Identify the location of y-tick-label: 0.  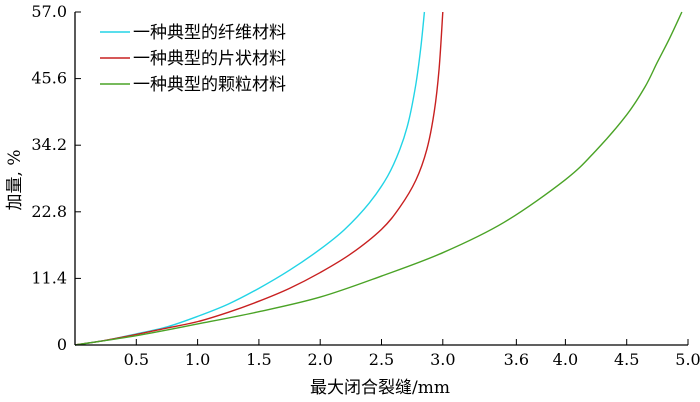
(62, 344).